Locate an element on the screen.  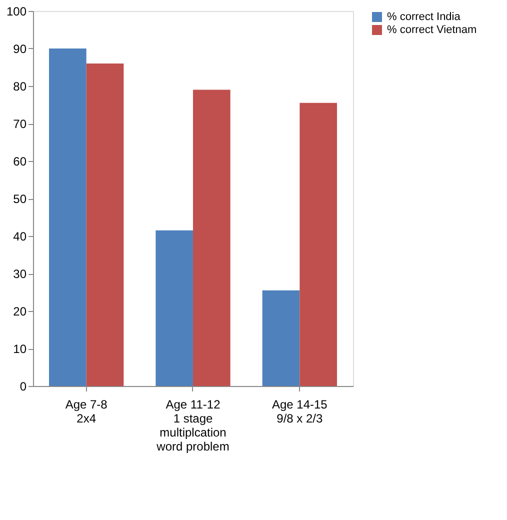
y-tick-label: 20 is located at coordinates (20, 311).